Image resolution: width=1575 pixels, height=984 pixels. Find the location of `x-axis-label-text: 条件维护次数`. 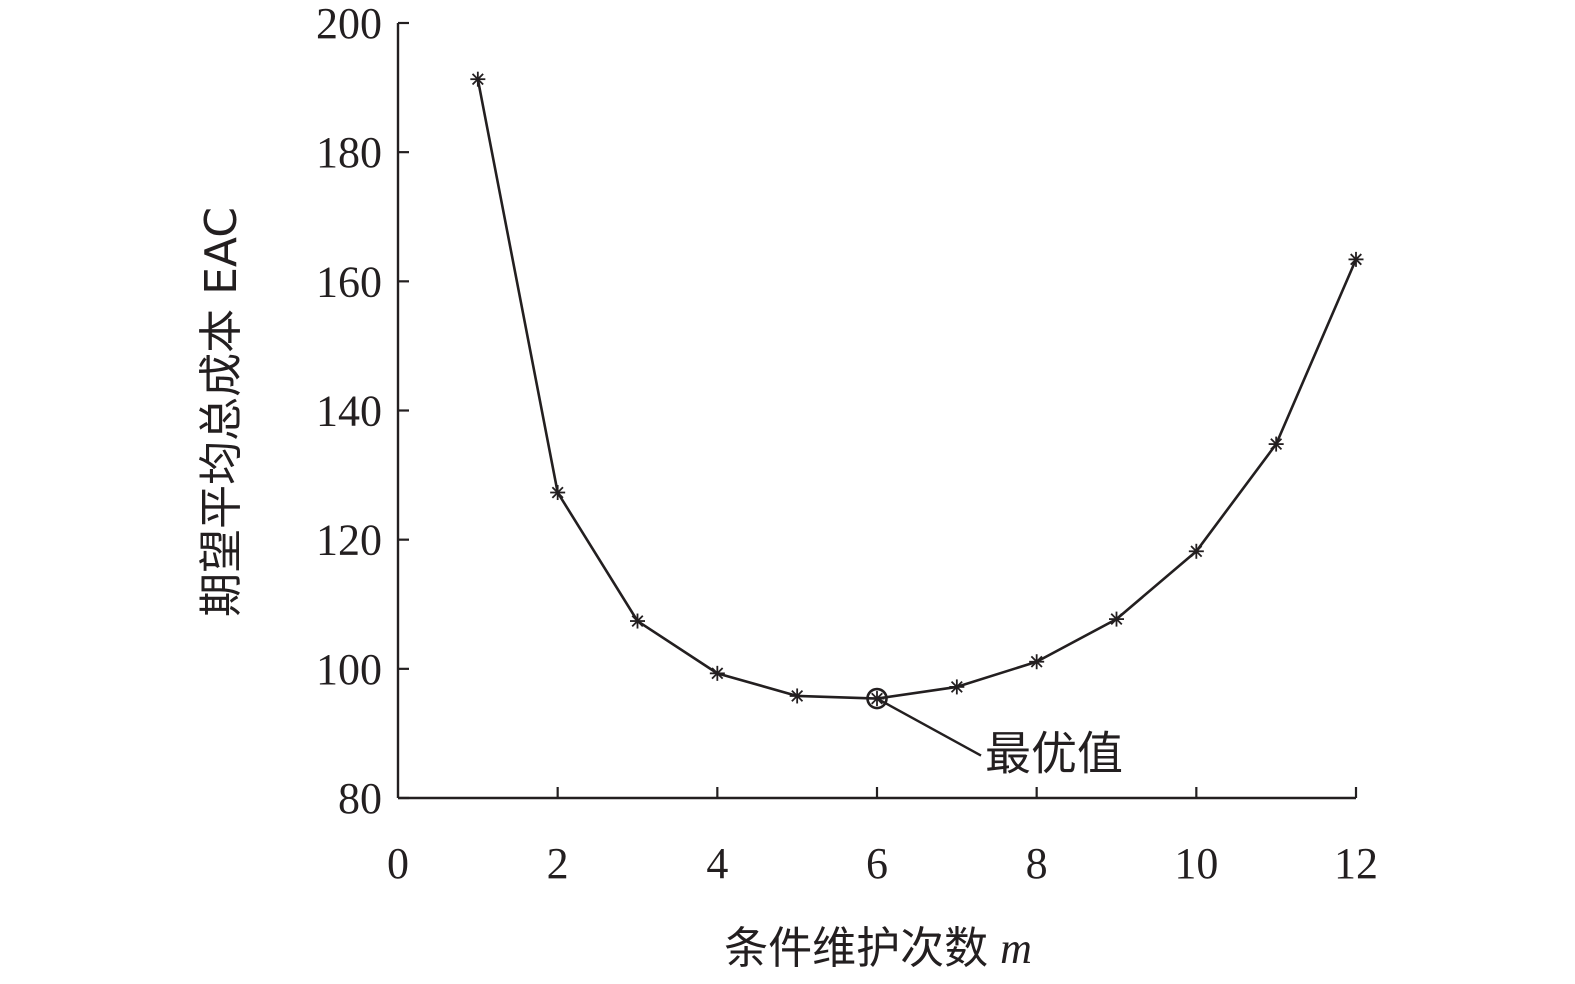

x-axis-label-text: 条件维护次数 is located at coordinates (856, 948).